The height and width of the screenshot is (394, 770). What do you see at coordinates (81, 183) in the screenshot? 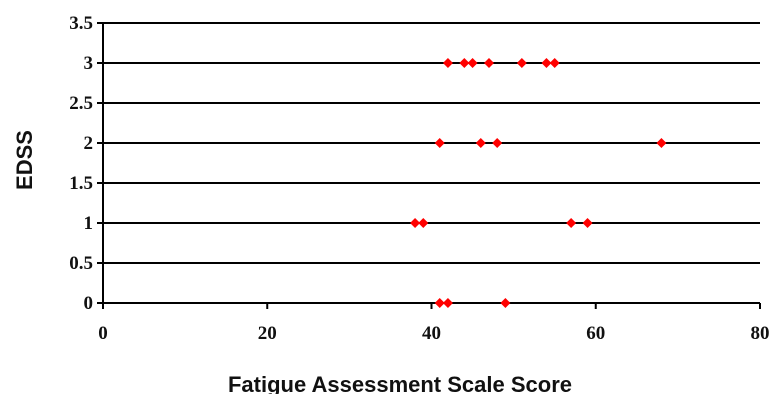
I see `y-tick-label-3: 1.5` at bounding box center [81, 183].